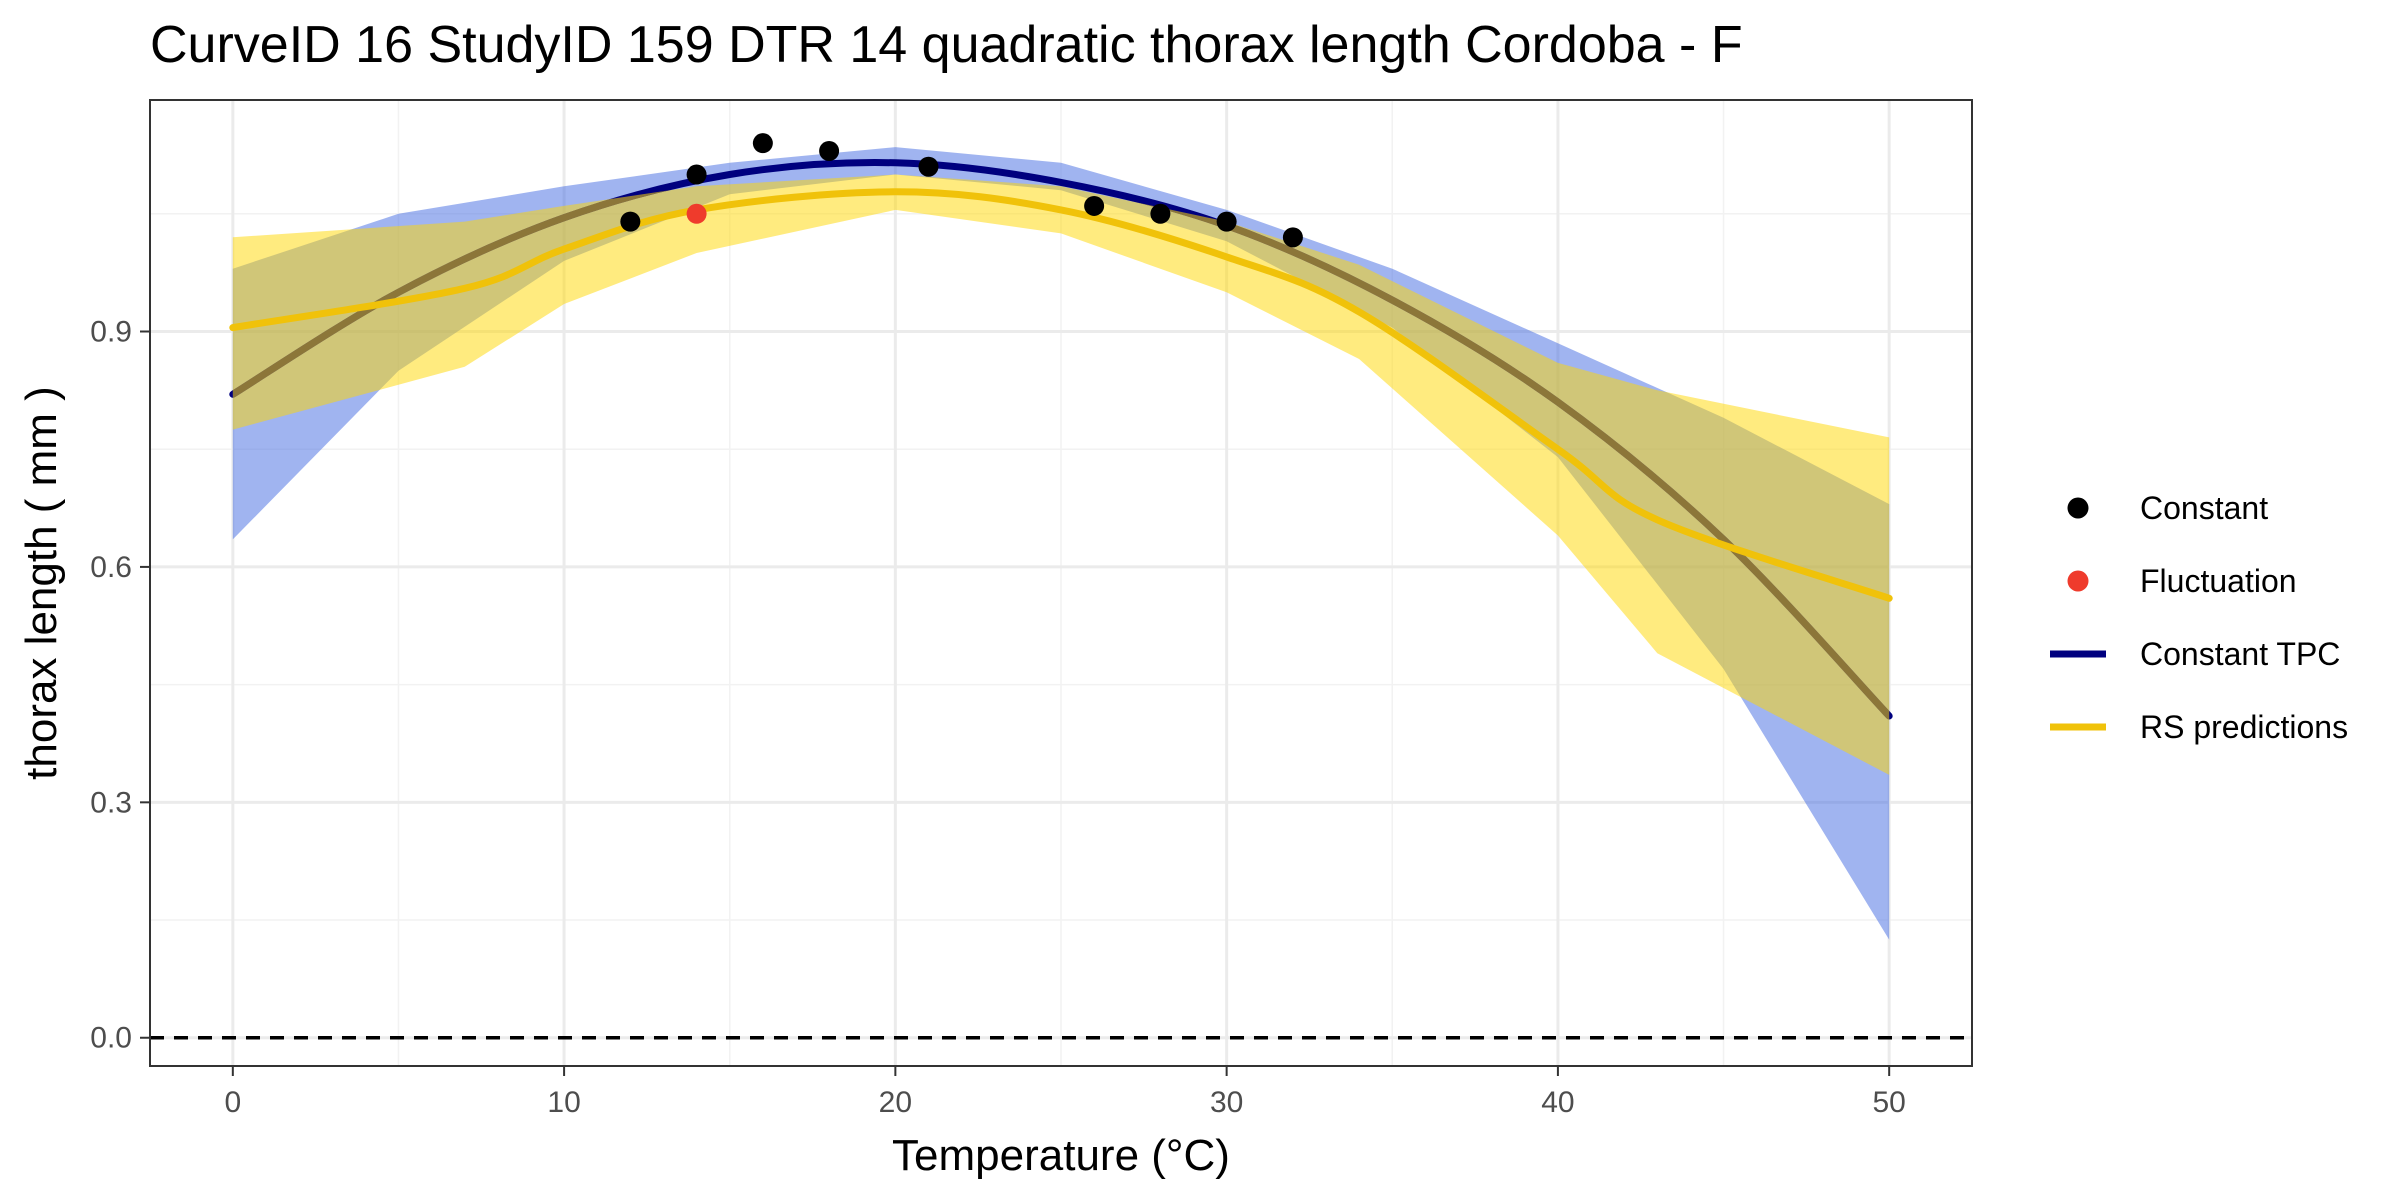  Describe the element at coordinates (1888, 1102) in the screenshot. I see `x-tick-label: 50` at that location.